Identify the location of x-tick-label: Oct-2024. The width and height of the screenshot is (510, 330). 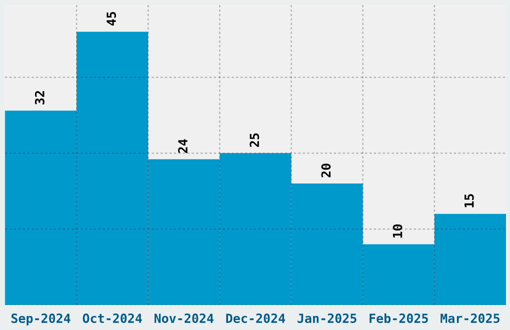
(112, 319).